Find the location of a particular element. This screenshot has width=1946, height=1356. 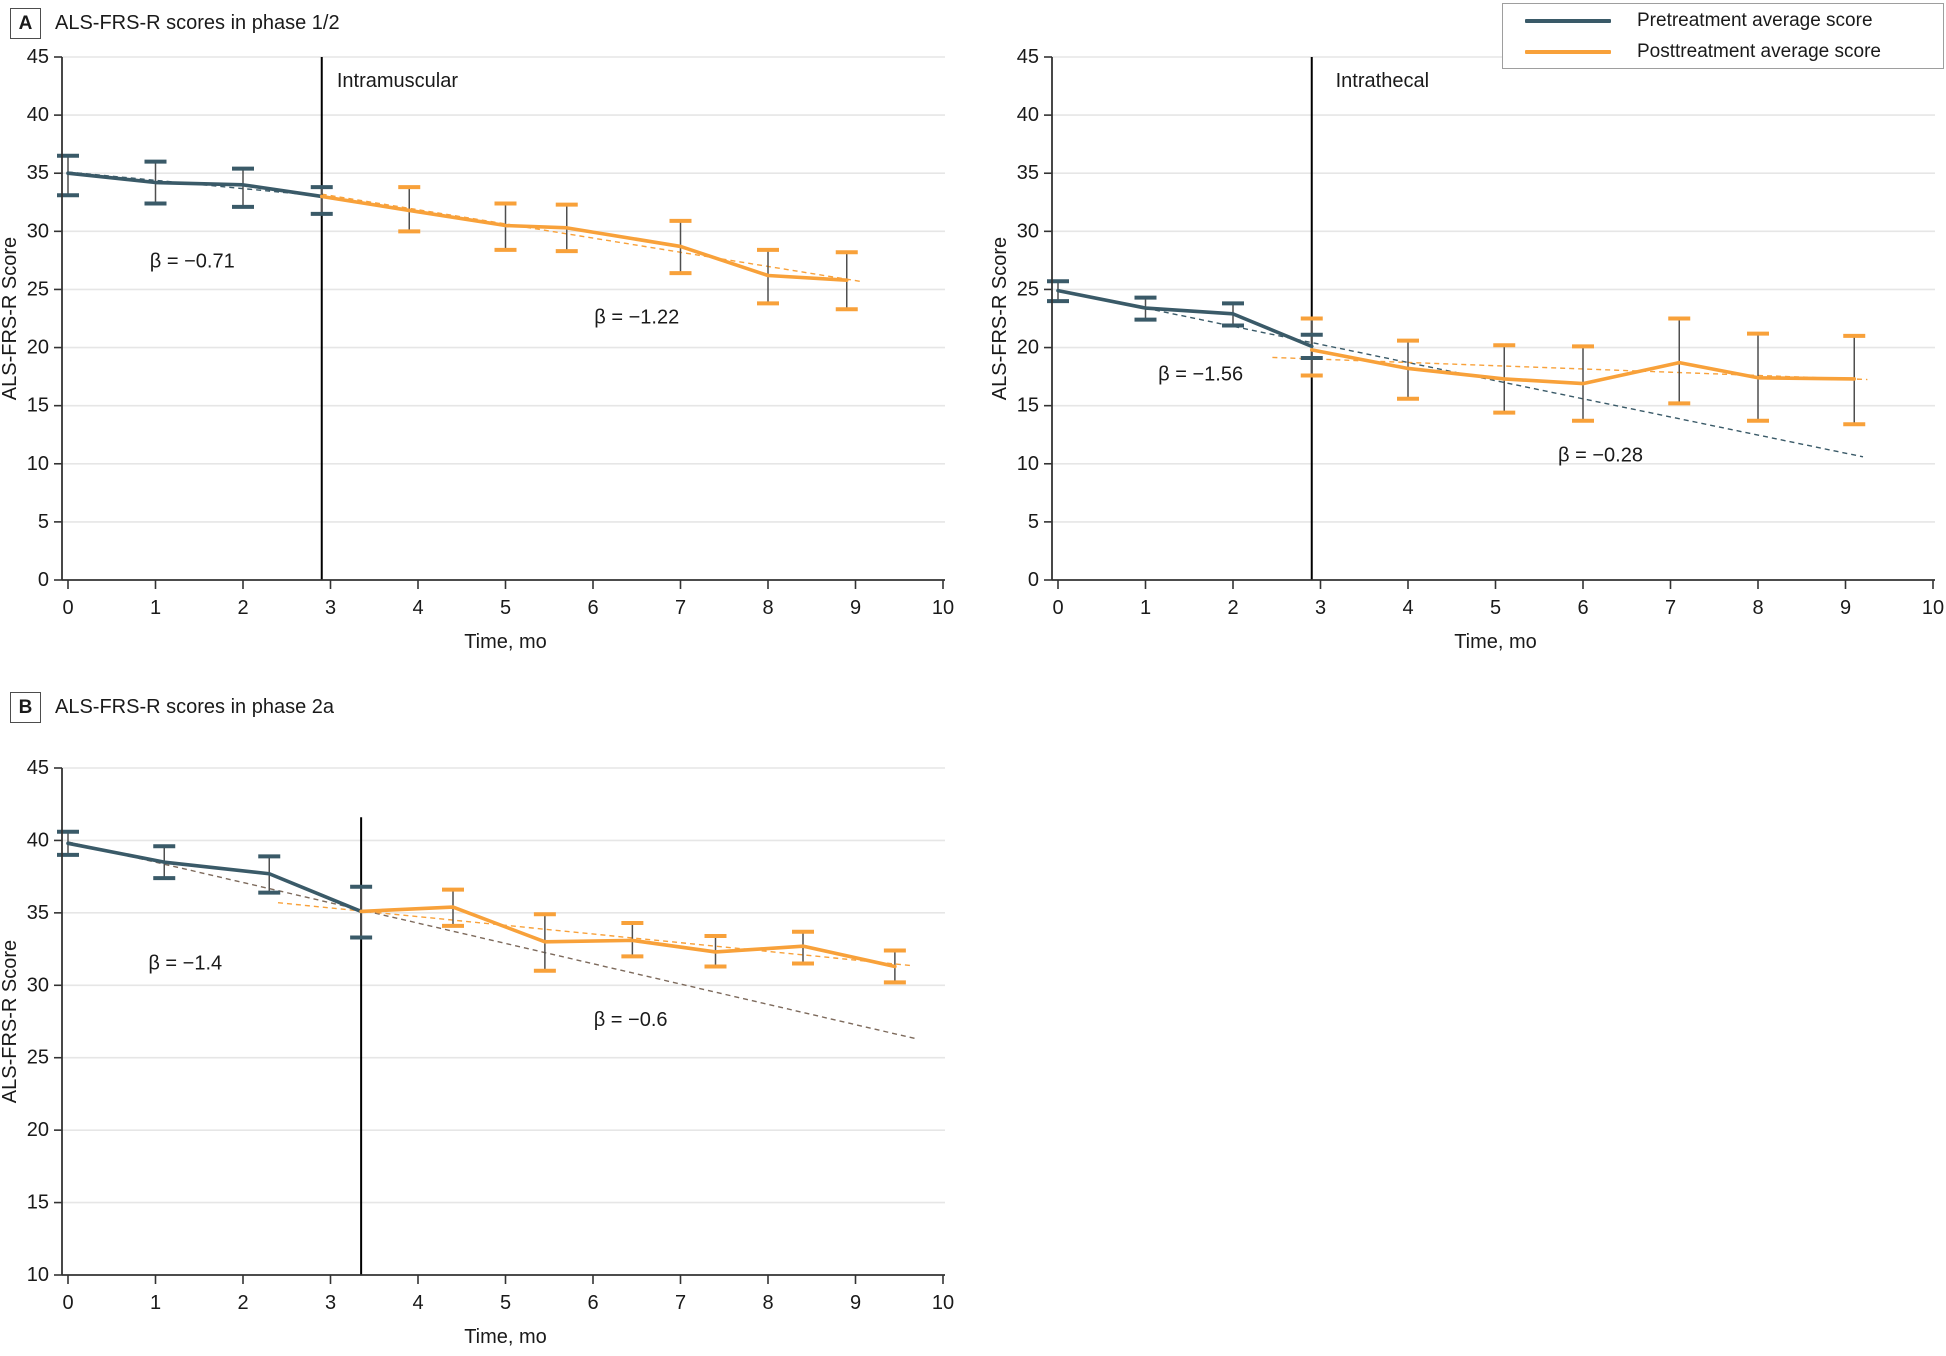

panel-b-header: B ALS-FRS-R scores in phase 2a is located at coordinates (172, 707).